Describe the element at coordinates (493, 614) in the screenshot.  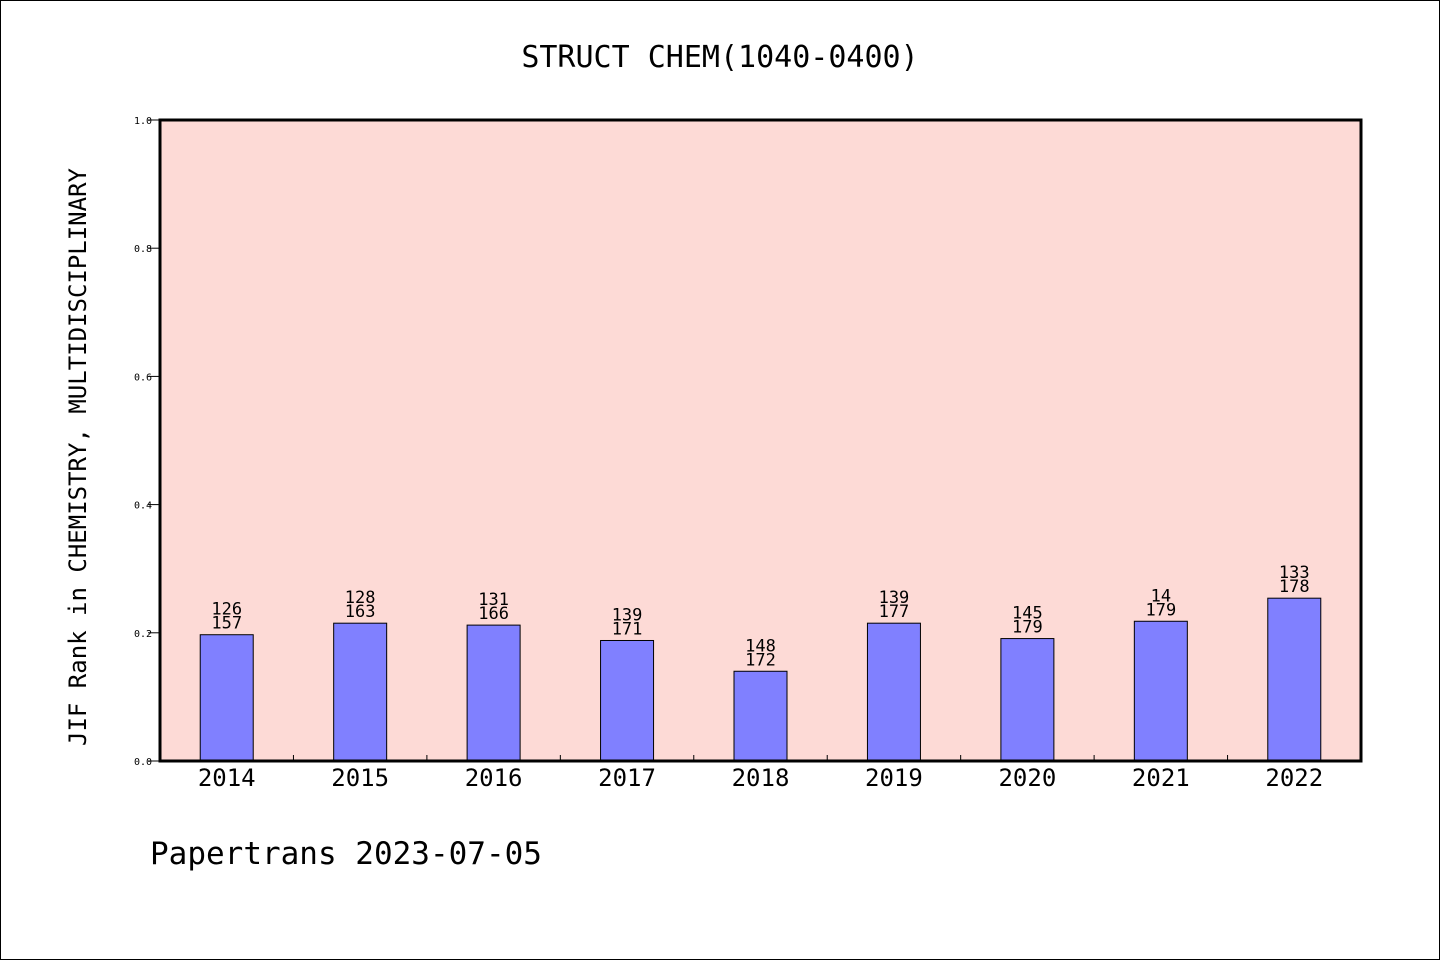
I see `bar-label-bottom-2016: 166` at that location.